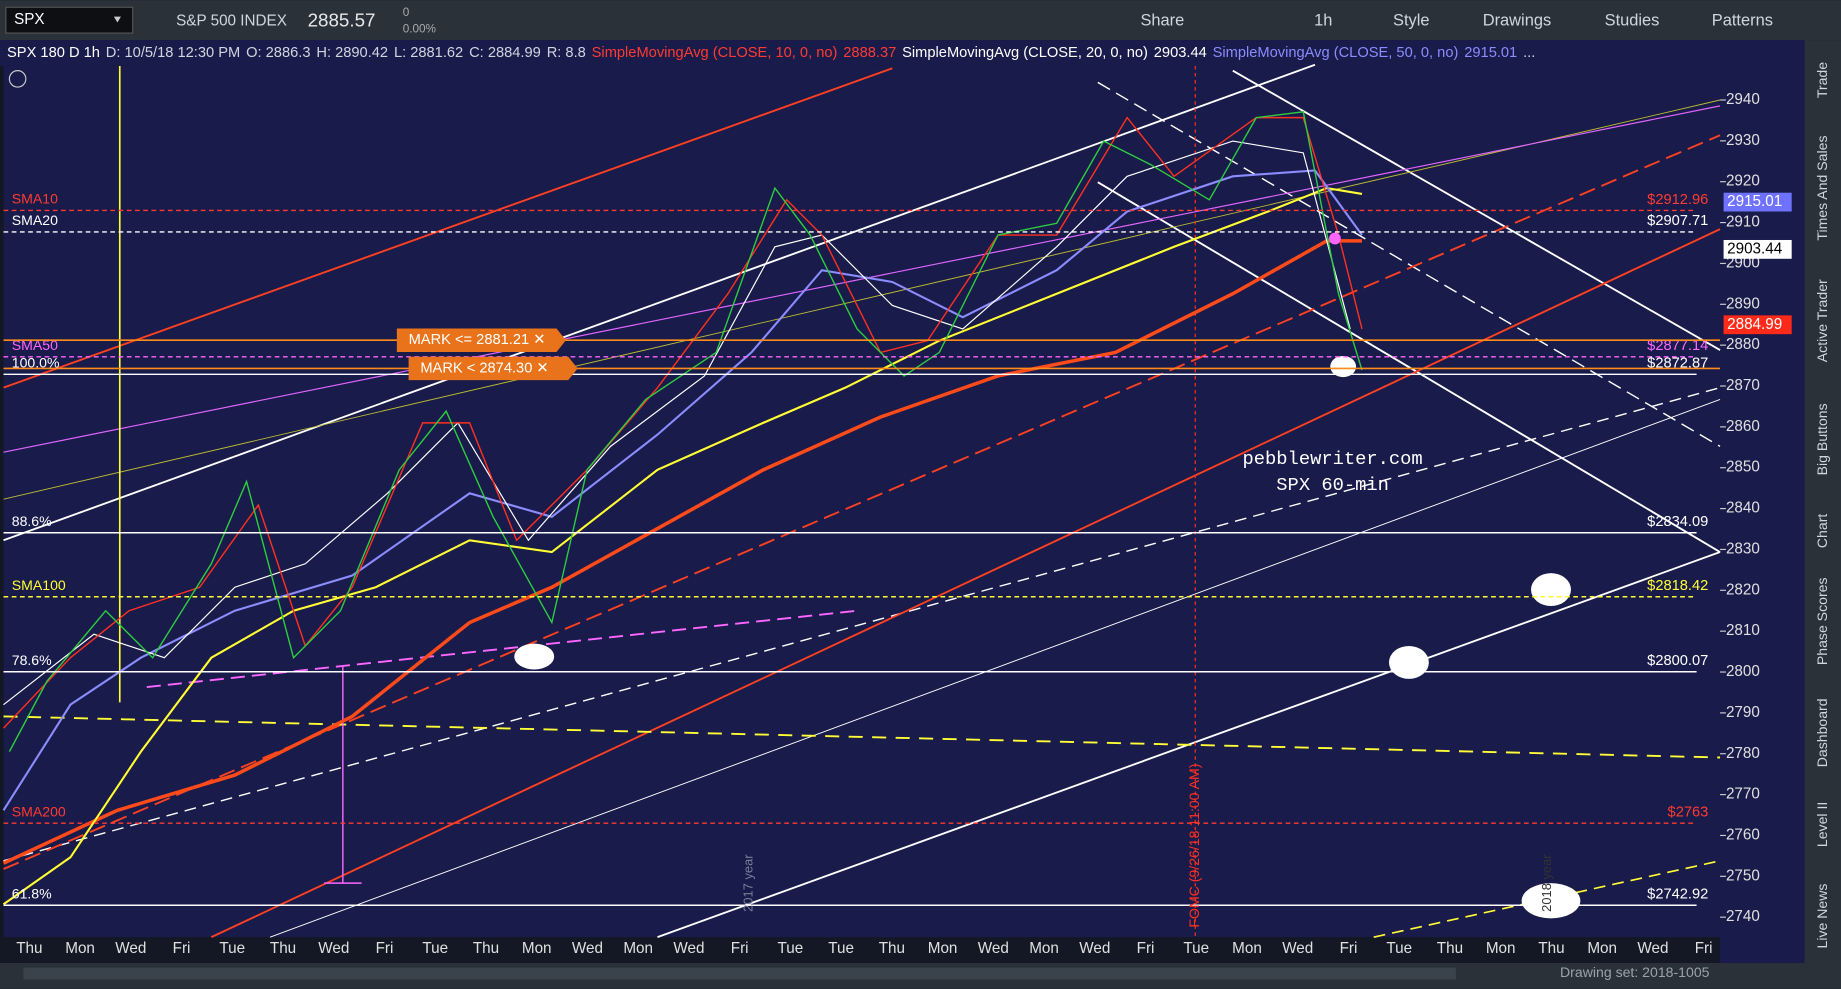 Image resolution: width=1841 pixels, height=989 pixels. I want to click on price-tag-label: 2884.99, so click(1754, 324).